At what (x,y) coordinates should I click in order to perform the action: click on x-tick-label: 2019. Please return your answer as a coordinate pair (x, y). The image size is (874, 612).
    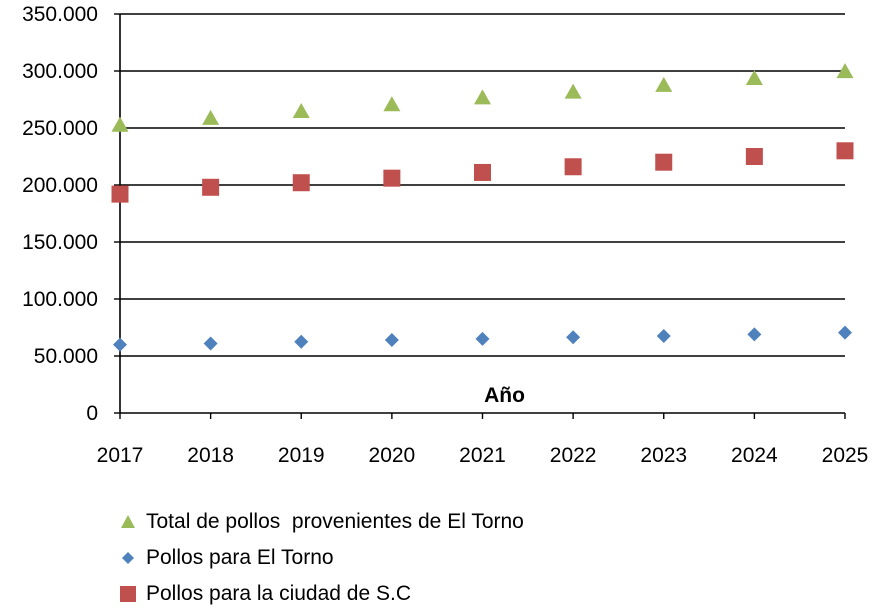
    Looking at the image, I should click on (301, 455).